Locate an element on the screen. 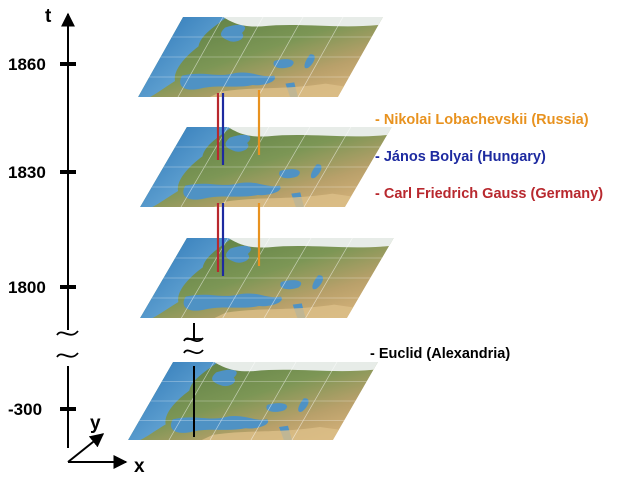  time-axis-label: t is located at coordinates (48, 16).